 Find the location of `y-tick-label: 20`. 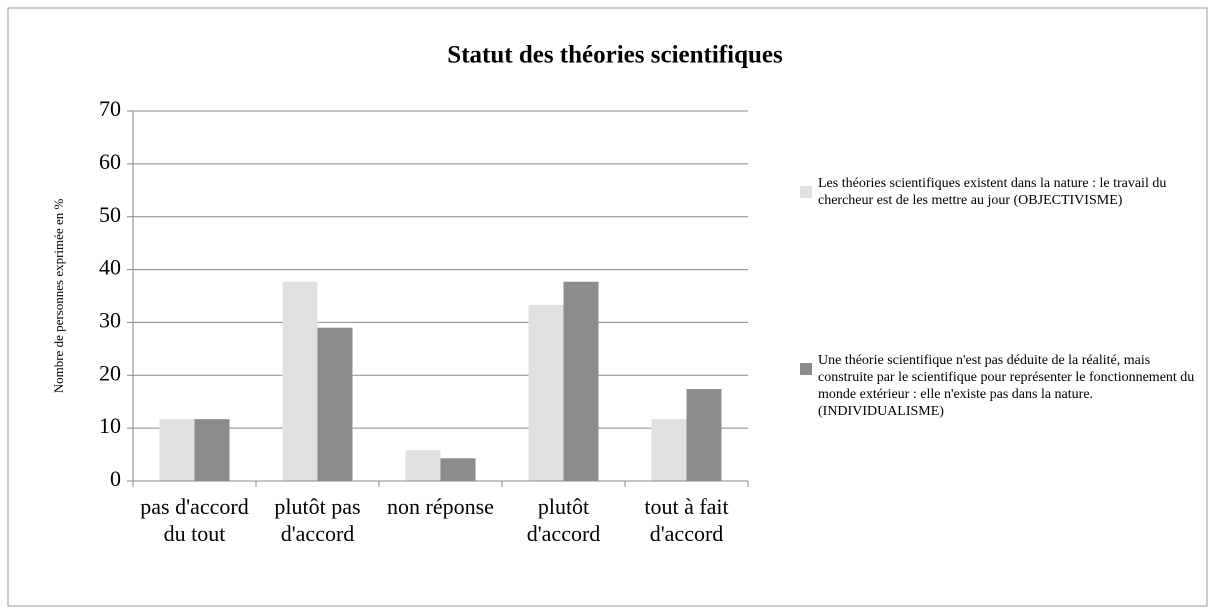

y-tick-label: 20 is located at coordinates (110, 372).